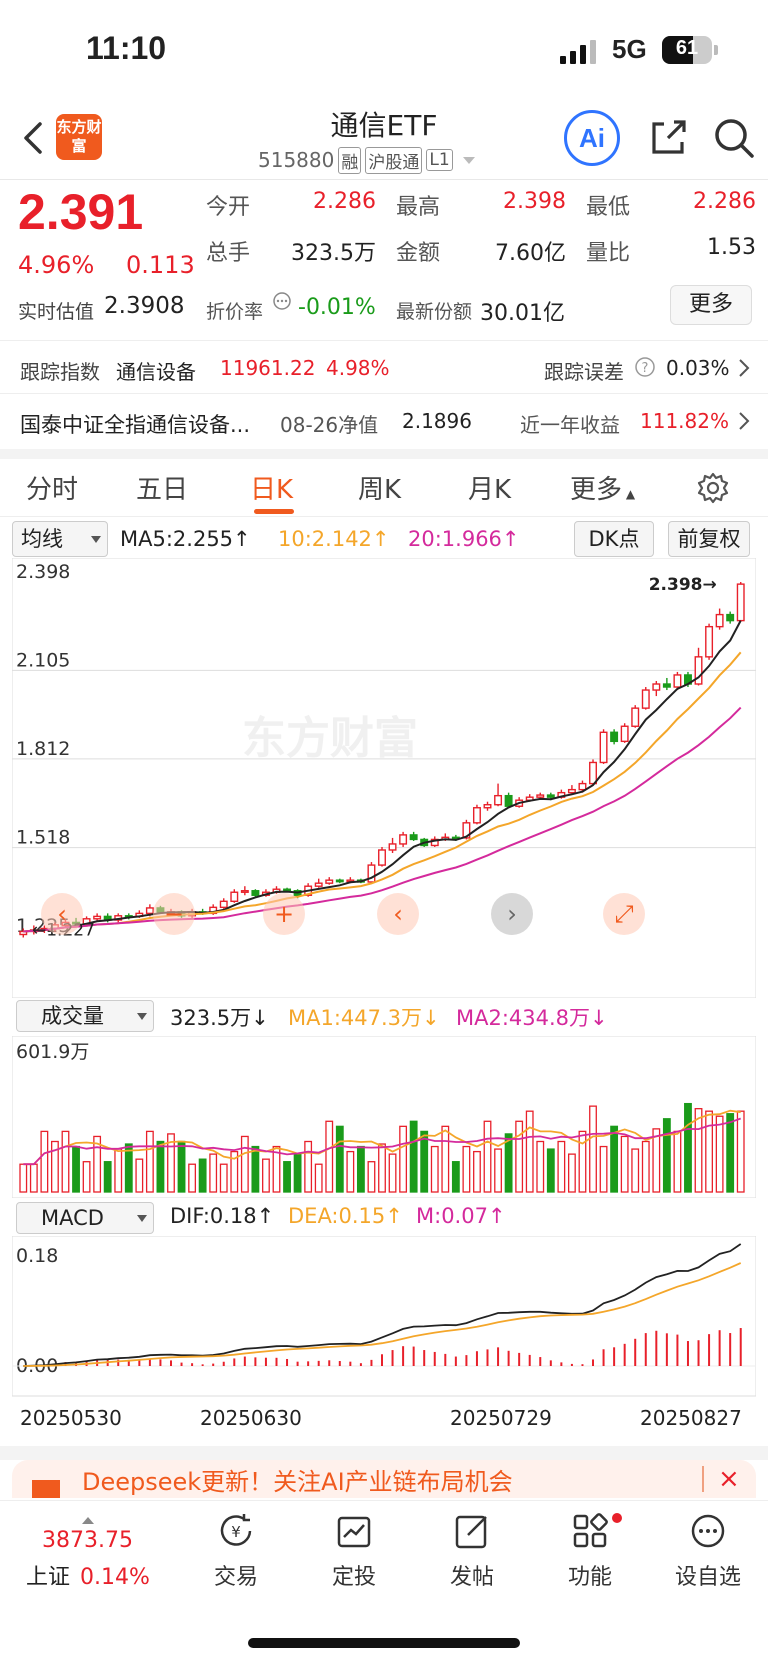 This screenshot has width=768, height=1663. What do you see at coordinates (729, 1479) in the screenshot?
I see `close-icon: ×` at bounding box center [729, 1479].